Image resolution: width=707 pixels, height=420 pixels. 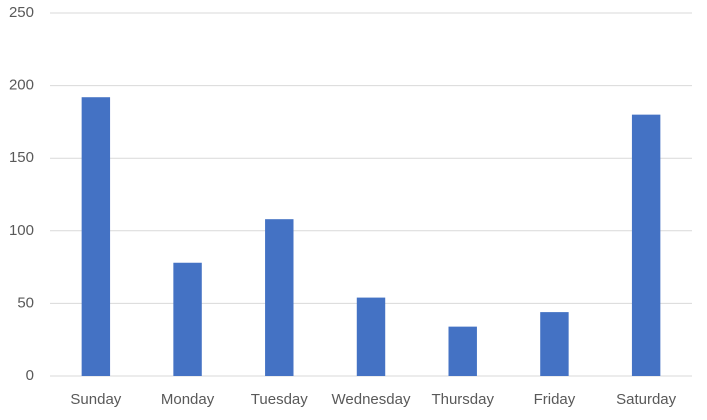 I want to click on x-tick-label: Friday, so click(x=555, y=399).